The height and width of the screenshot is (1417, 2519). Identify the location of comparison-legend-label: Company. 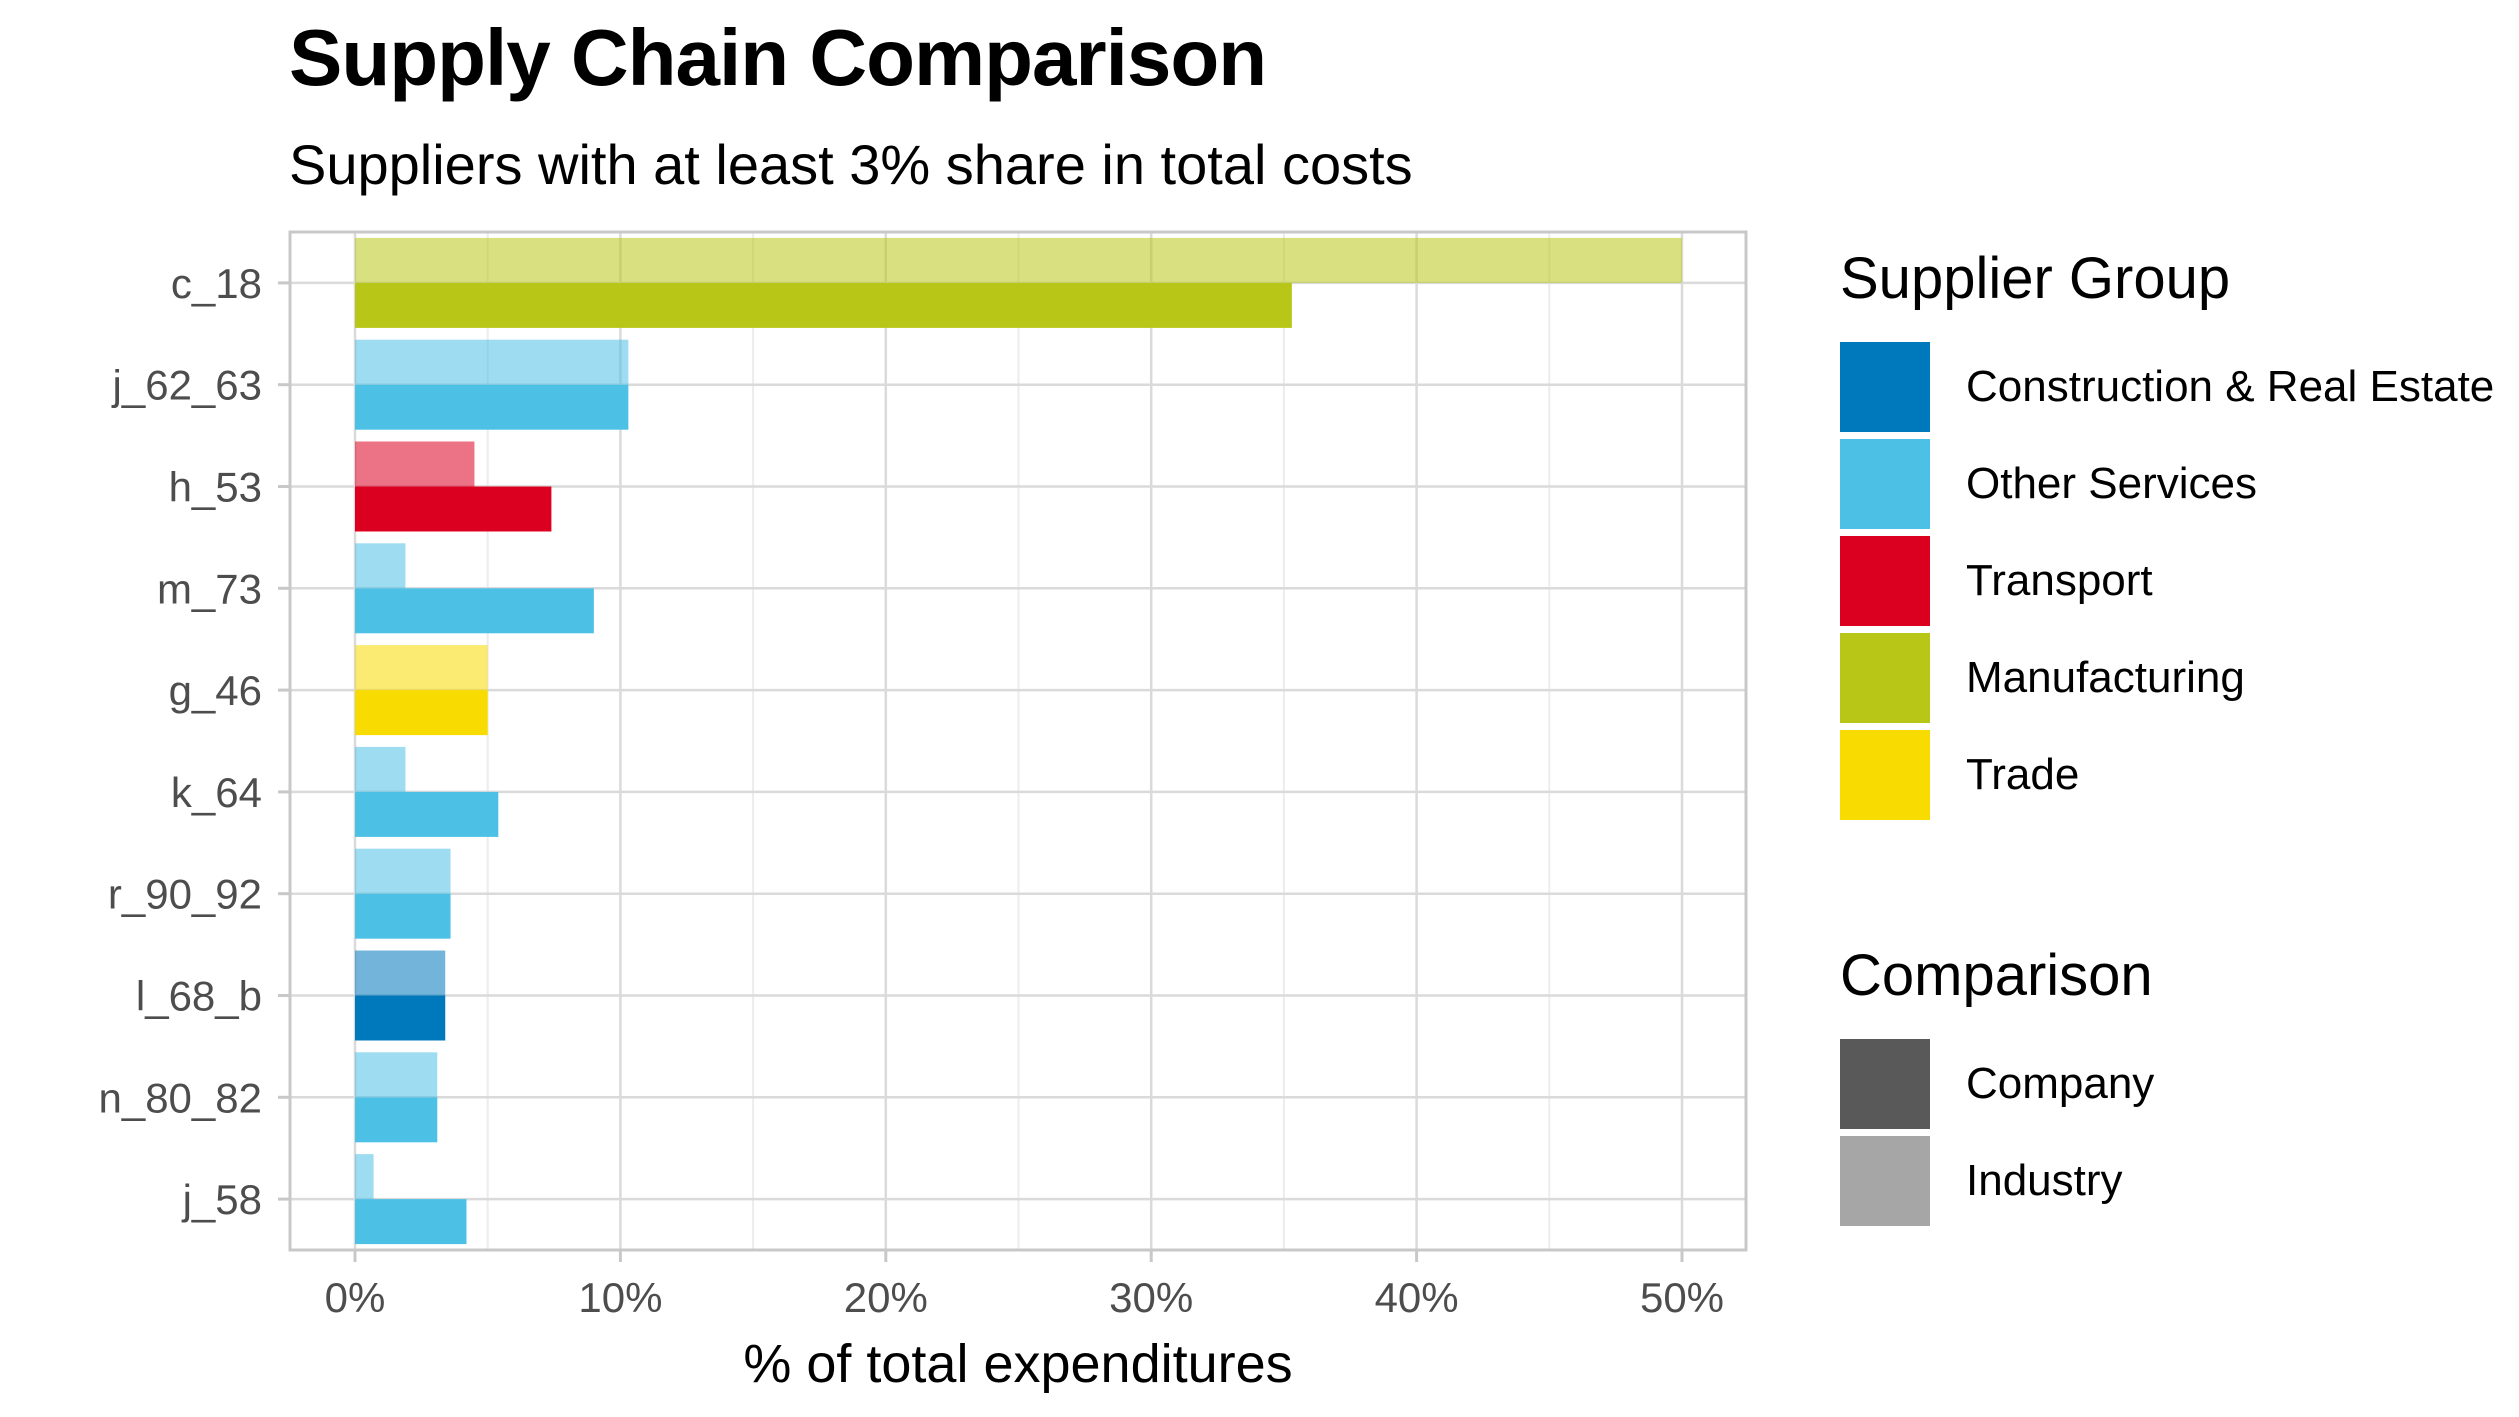
(2060, 1083).